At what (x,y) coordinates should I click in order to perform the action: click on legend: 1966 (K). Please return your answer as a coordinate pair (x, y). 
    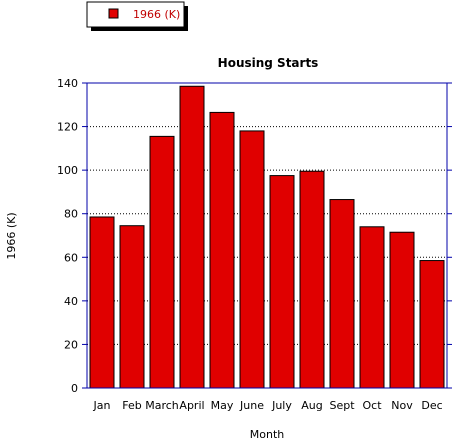
    Looking at the image, I should click on (137, 16).